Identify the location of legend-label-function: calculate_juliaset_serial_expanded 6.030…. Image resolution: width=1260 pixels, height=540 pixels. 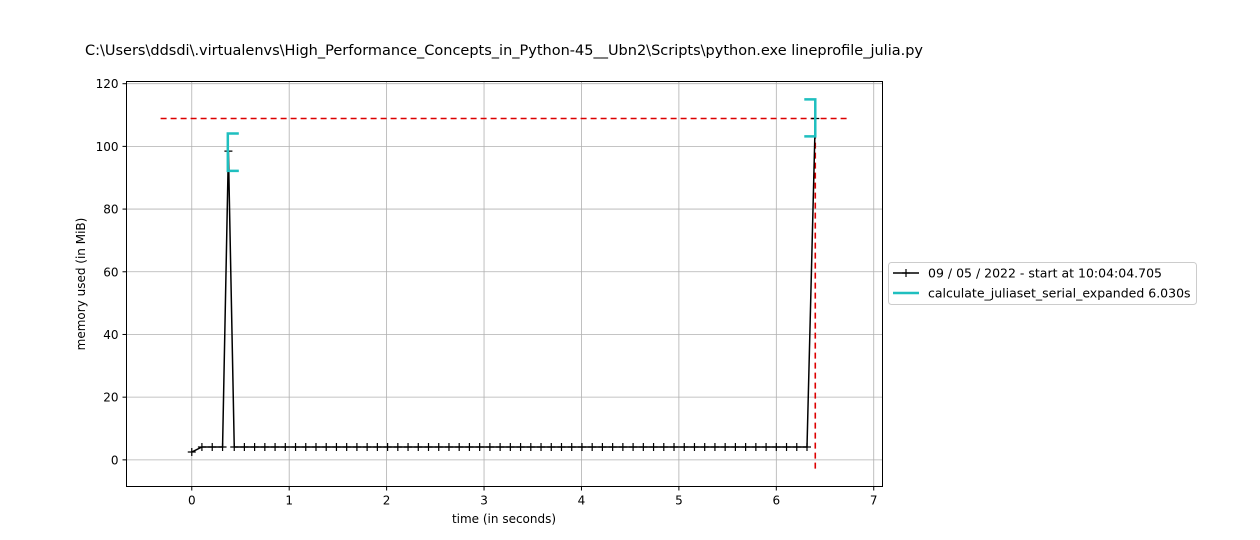
(1059, 293).